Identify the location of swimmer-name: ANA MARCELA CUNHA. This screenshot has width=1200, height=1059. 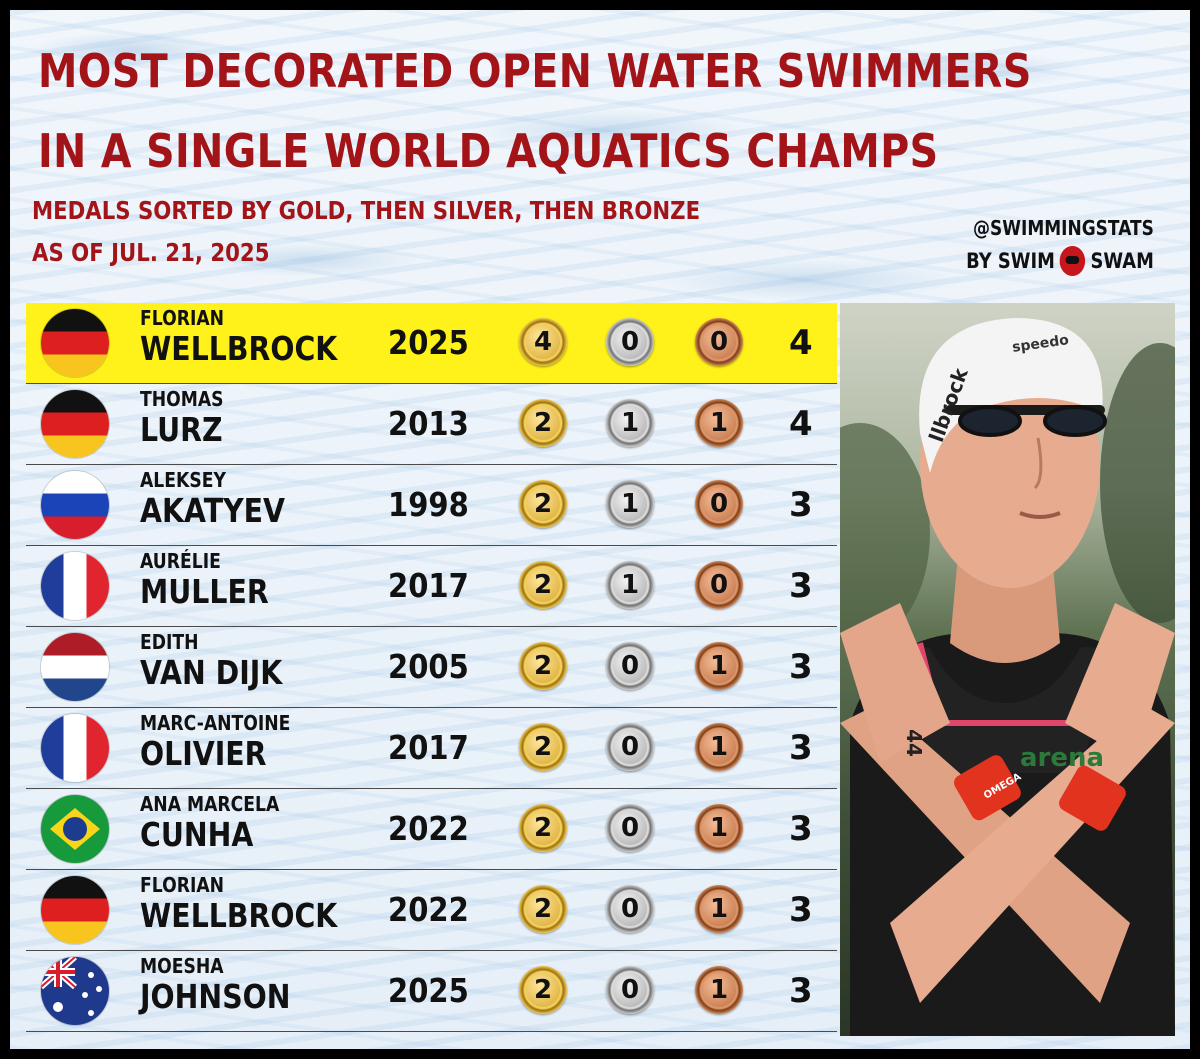
(221, 824).